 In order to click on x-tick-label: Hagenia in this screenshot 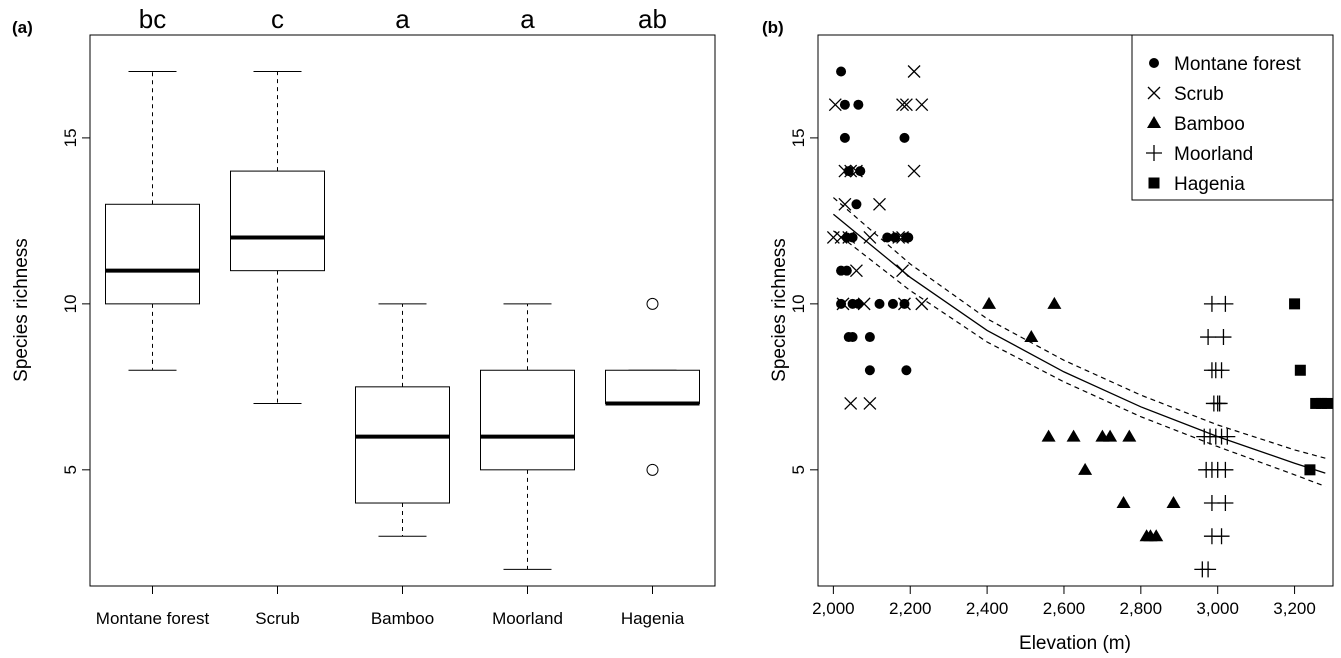, I will do `click(653, 618)`.